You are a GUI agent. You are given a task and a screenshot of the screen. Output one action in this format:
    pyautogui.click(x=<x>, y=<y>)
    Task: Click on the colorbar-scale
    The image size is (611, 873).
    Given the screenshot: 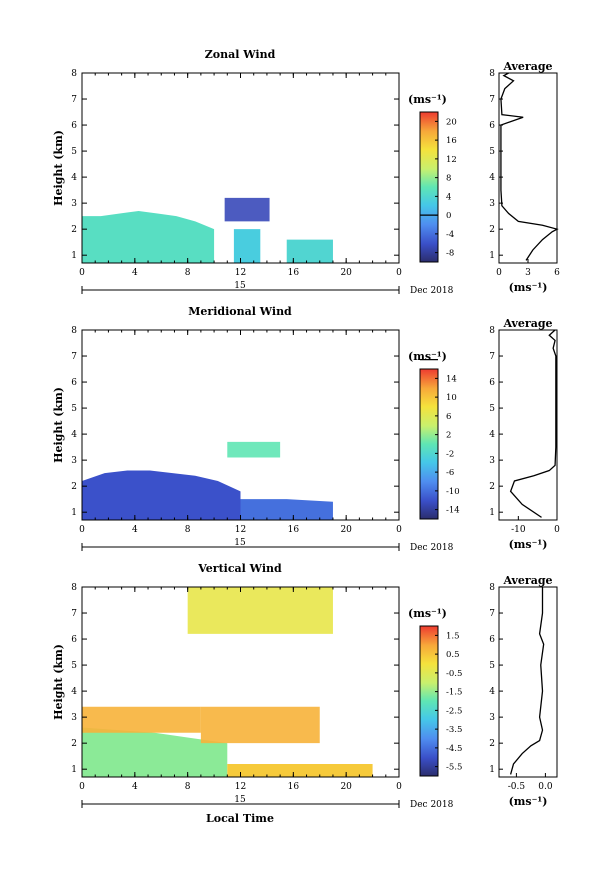 What is the action you would take?
    pyautogui.click(x=429, y=701)
    